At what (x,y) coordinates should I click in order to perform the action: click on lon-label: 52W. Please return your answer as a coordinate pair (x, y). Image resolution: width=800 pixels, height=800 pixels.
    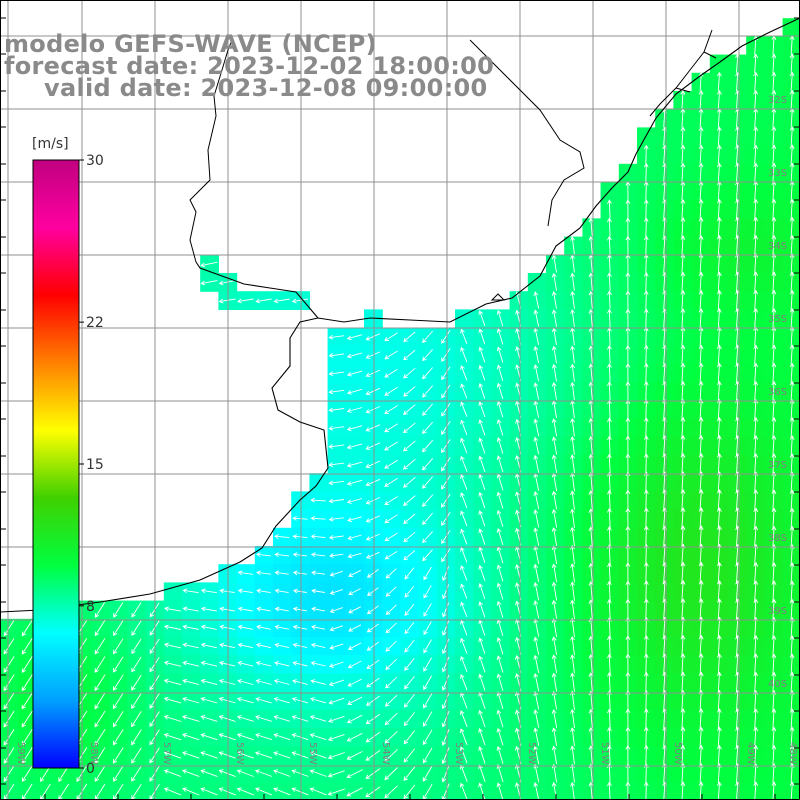
    Looking at the image, I should click on (531, 753).